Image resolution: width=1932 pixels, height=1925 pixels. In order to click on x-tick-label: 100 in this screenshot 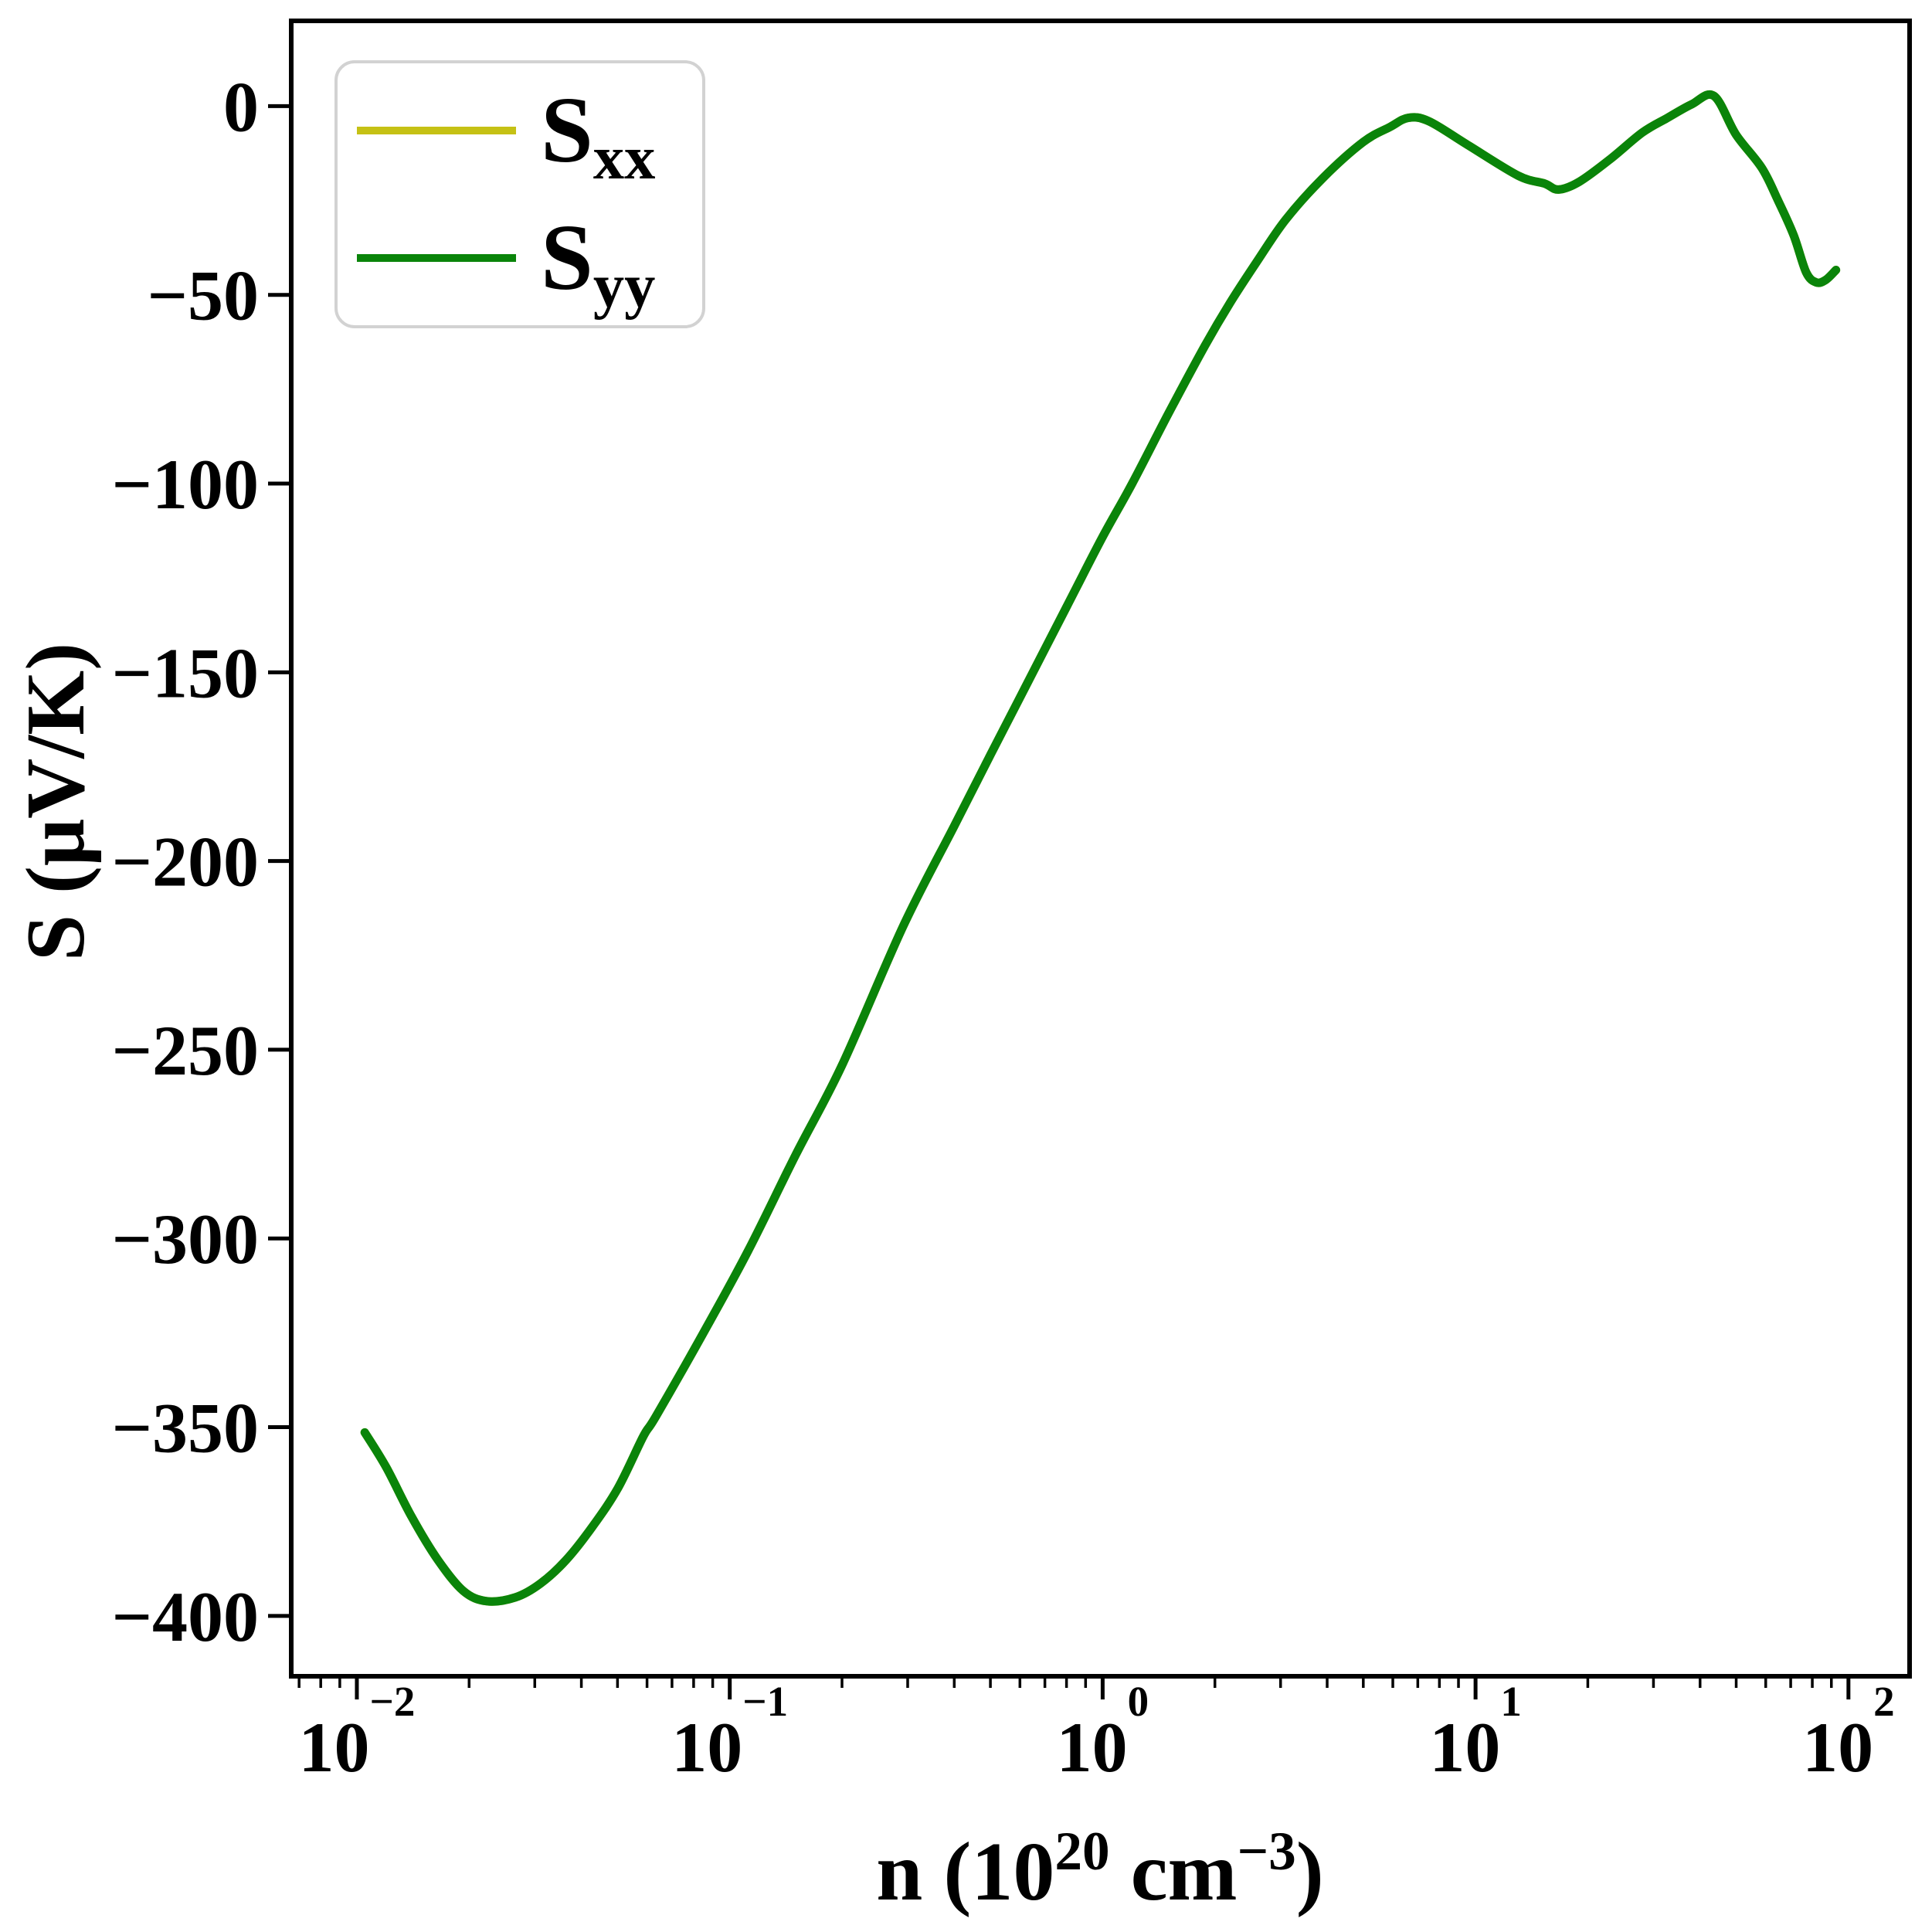, I will do `click(1103, 1732)`.